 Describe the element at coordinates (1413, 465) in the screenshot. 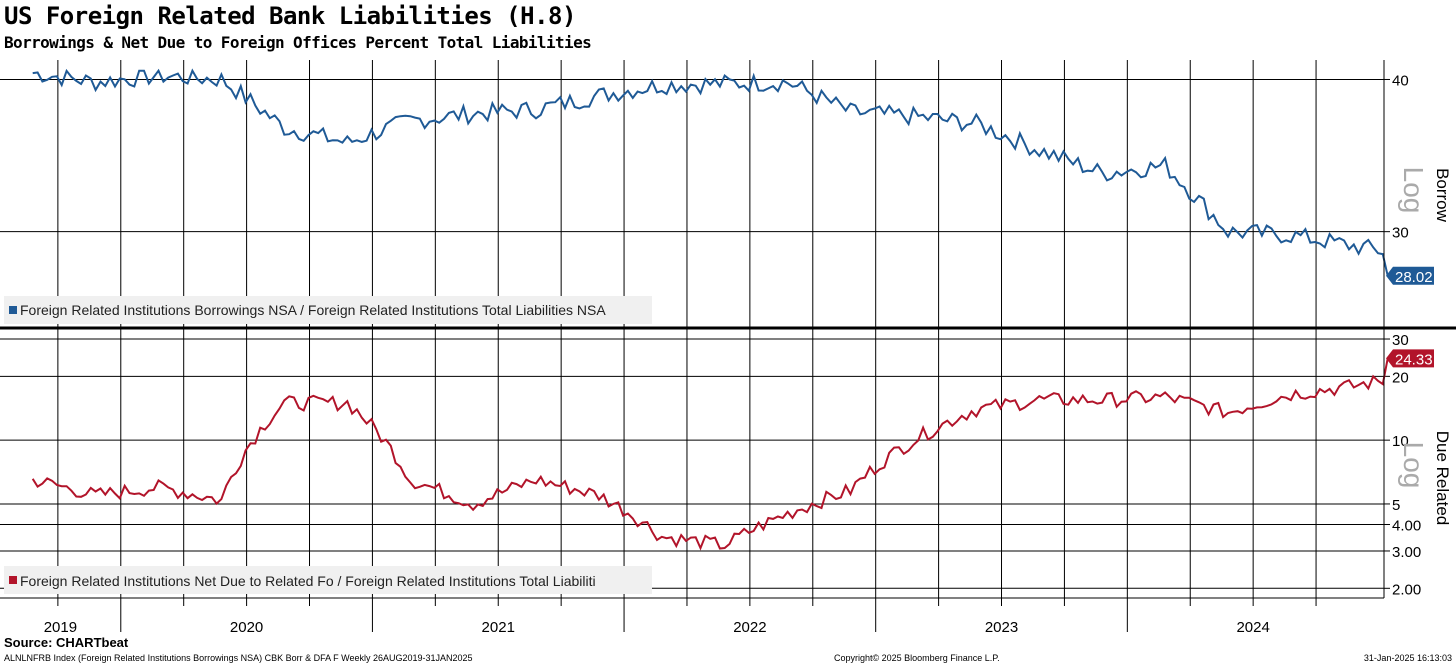

I see `scale-label-bottom: Log` at that location.